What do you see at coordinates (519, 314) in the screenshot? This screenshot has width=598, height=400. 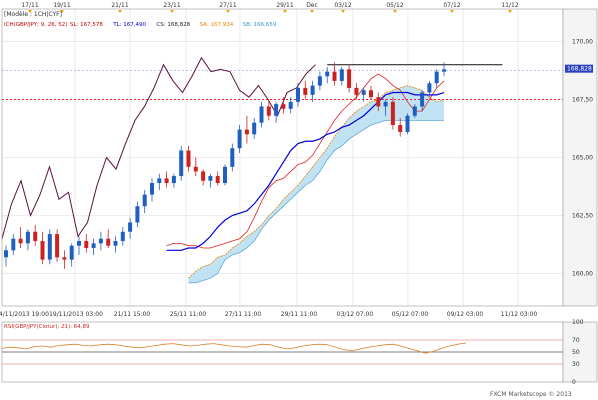 I see `x-tick-label: 11/12 03:00` at bounding box center [519, 314].